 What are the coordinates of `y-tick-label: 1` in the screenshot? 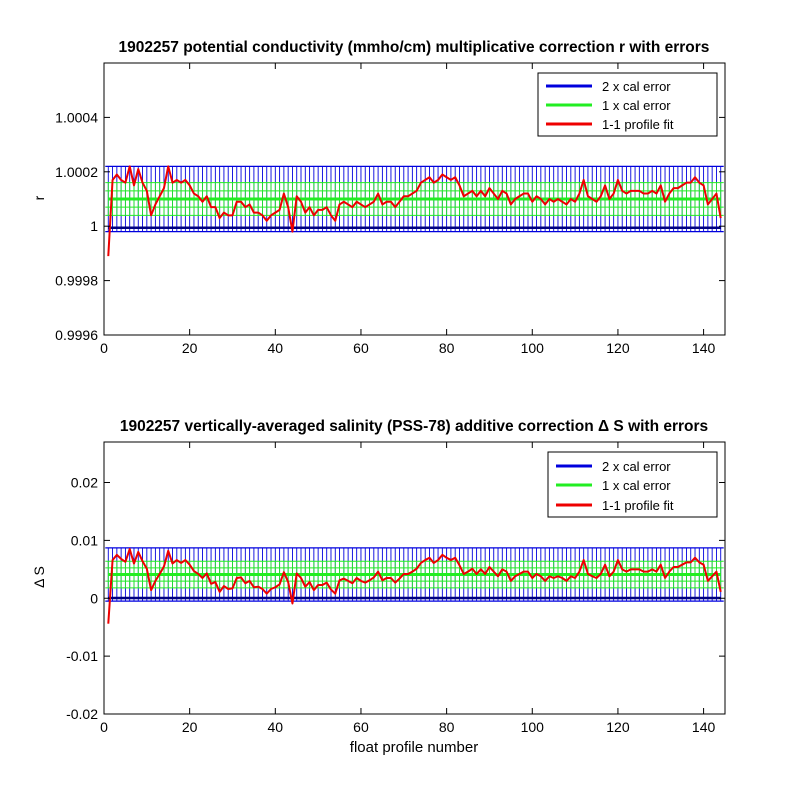 It's located at (94, 226).